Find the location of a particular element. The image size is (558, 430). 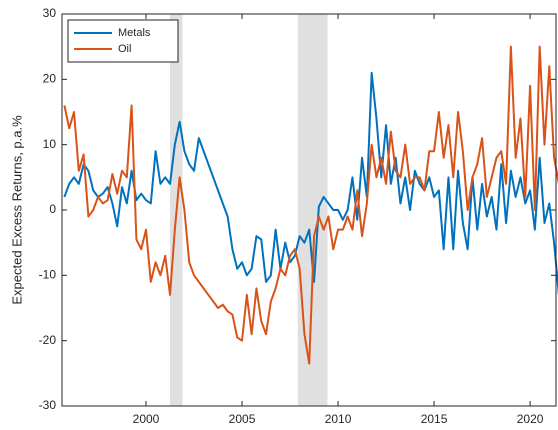

y-tick-label: -30 is located at coordinates (48, 405).